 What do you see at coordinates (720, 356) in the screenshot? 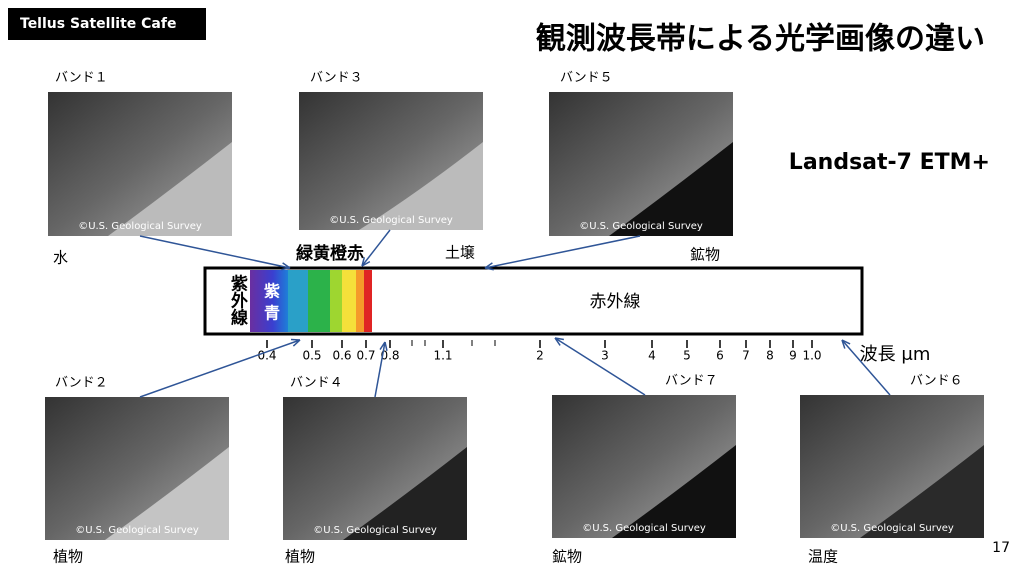
I see `tick-label: 6` at bounding box center [720, 356].